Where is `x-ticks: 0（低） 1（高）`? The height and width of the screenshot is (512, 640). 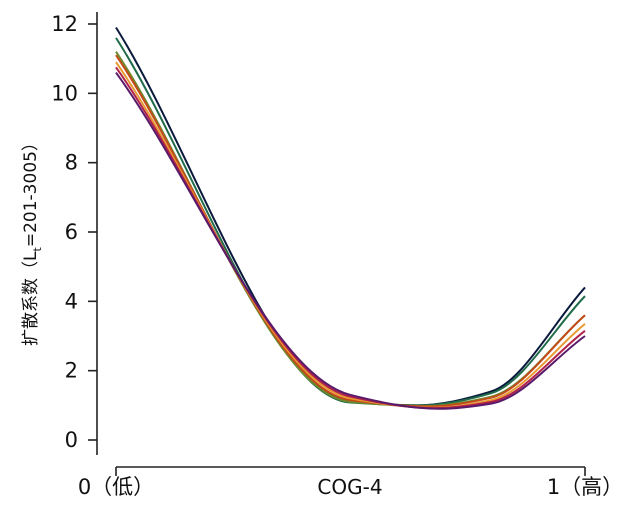
x-ticks: 0（低） 1（高） is located at coordinates (350, 483).